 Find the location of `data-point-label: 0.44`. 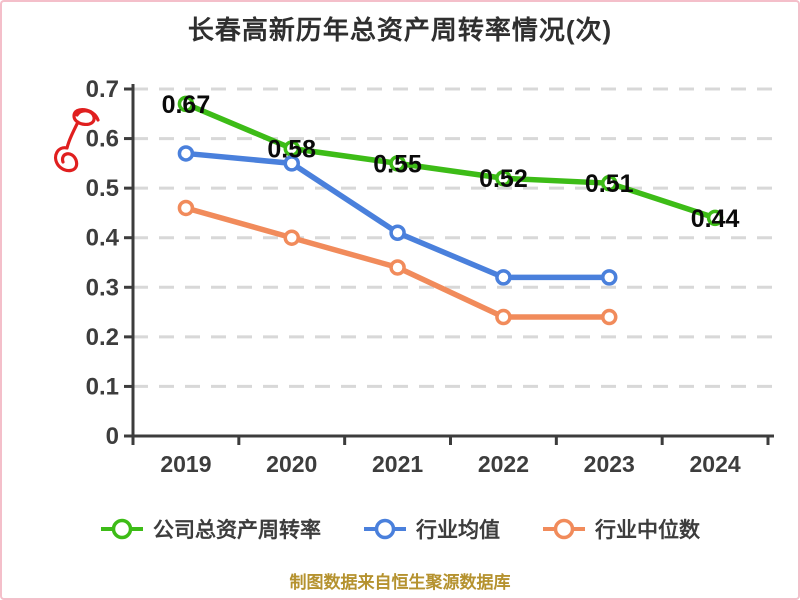

data-point-label: 0.44 is located at coordinates (715, 219).